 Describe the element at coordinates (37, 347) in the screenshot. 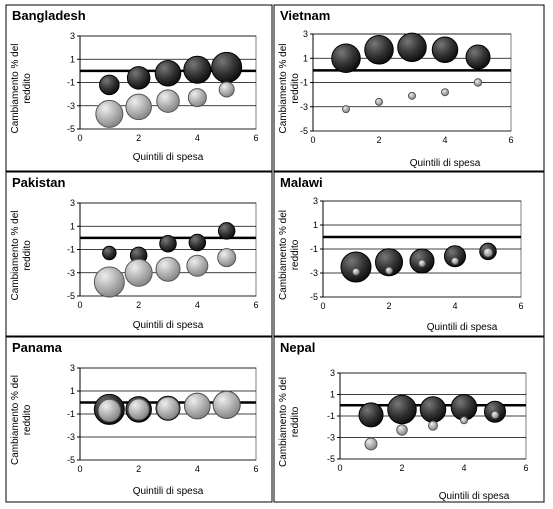

I see `panel-title: Panama` at that location.